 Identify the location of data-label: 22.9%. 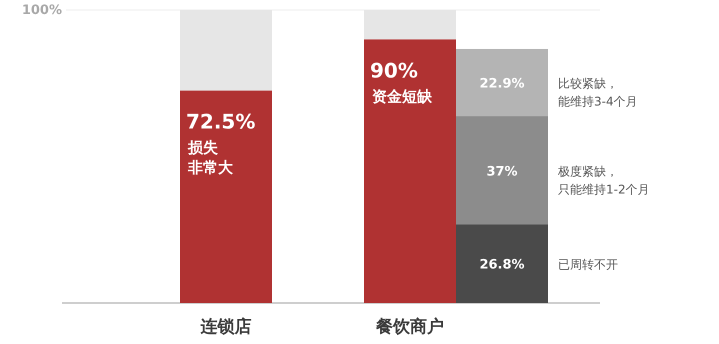
(502, 84).